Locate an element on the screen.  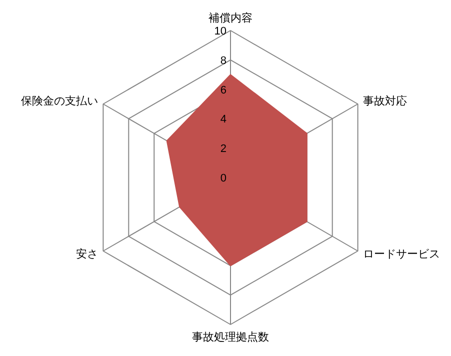
spoke-label: 事故処理拠点数 is located at coordinates (230, 337).